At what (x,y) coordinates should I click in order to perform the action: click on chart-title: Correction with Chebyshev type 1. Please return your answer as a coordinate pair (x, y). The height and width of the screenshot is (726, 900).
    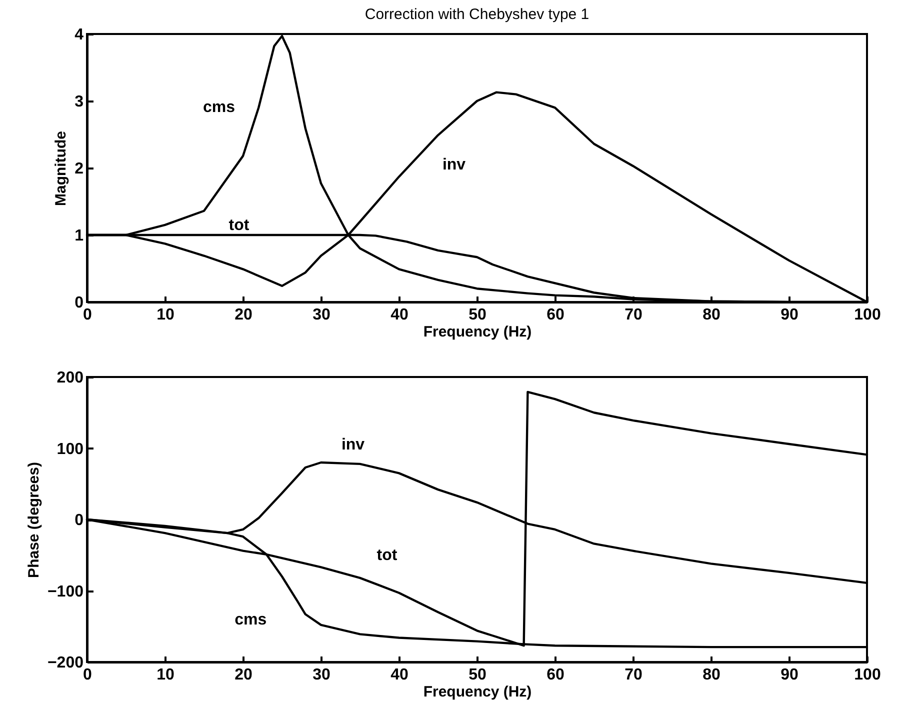
    Looking at the image, I should click on (477, 14).